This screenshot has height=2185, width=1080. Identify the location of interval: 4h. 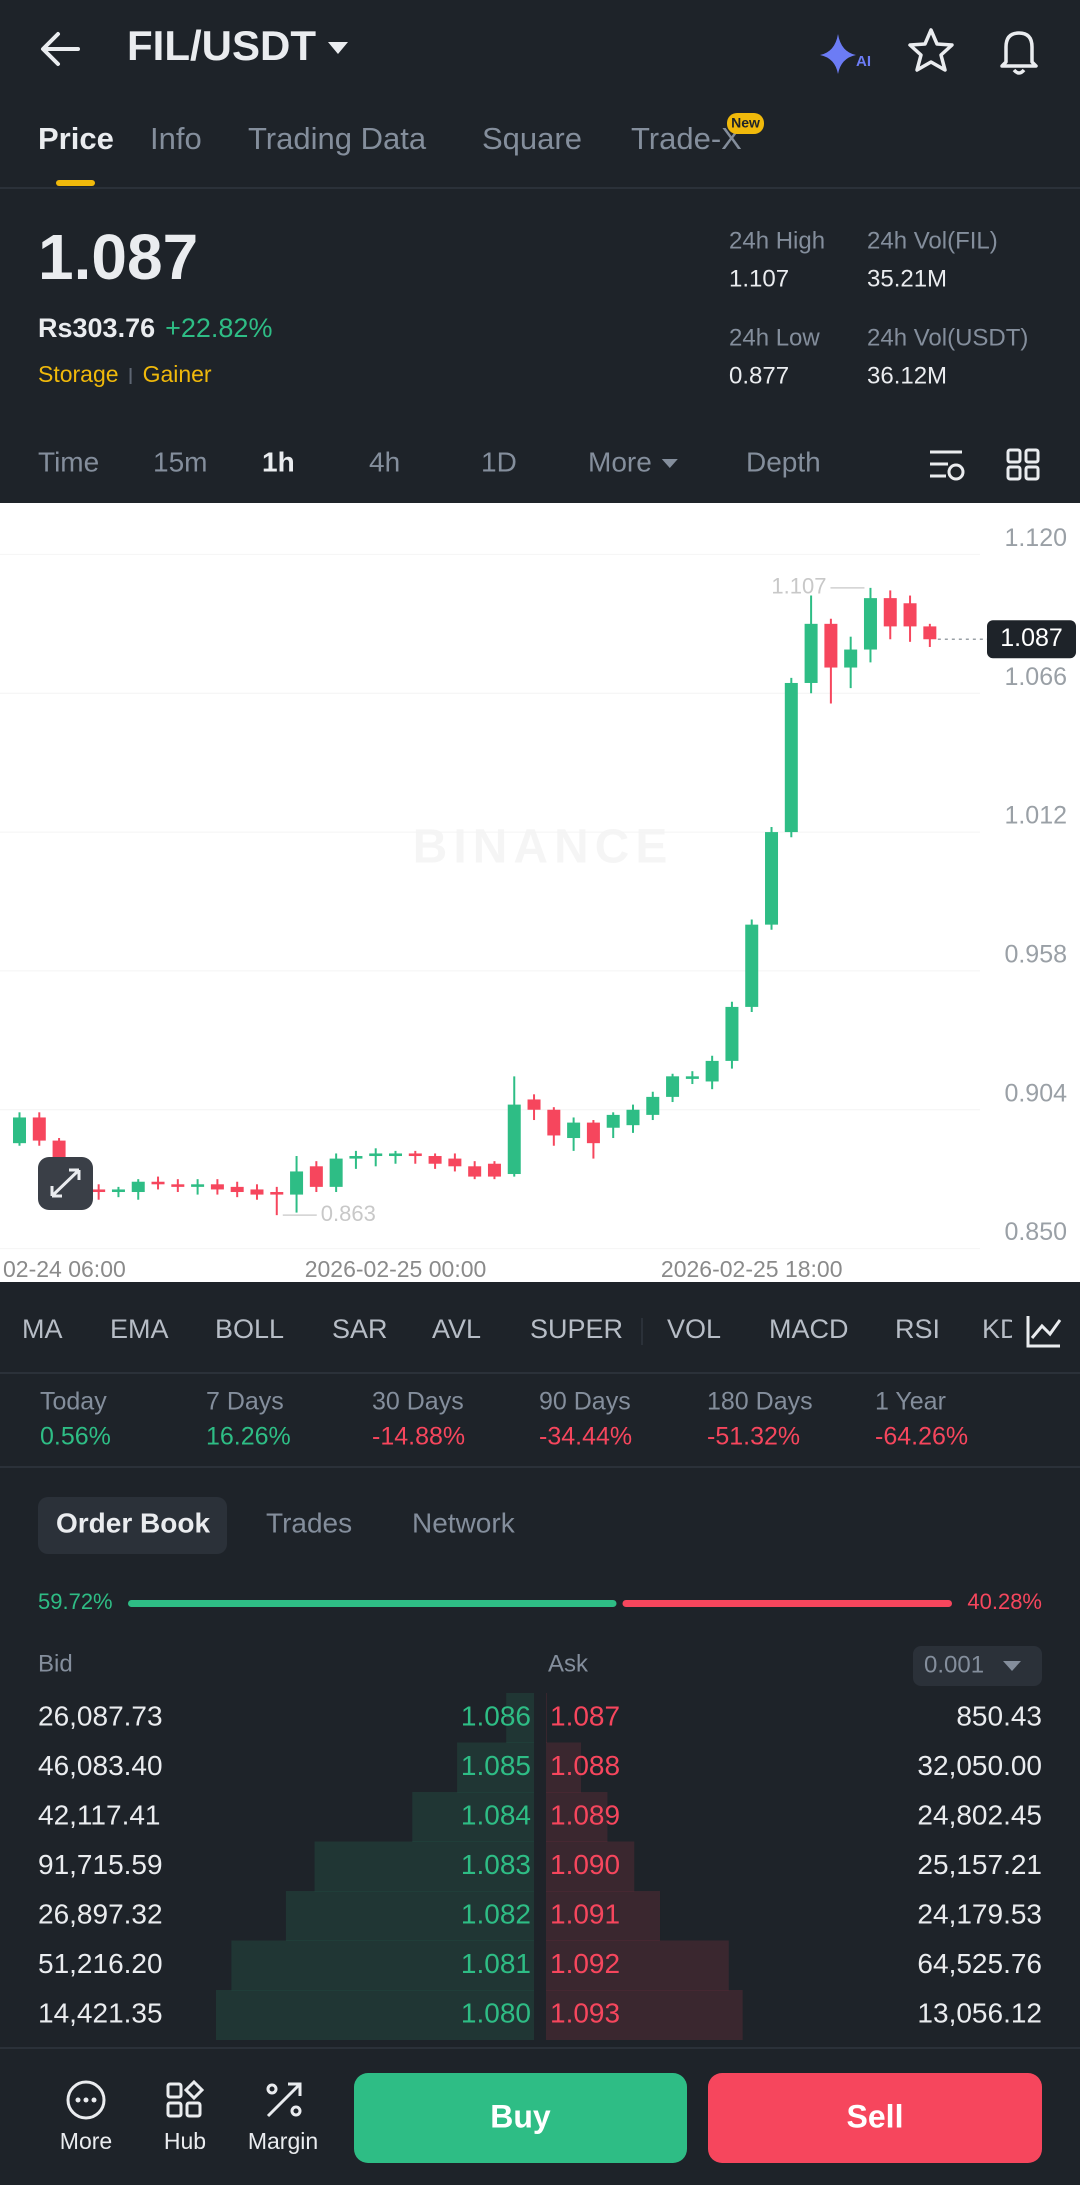
(384, 461).